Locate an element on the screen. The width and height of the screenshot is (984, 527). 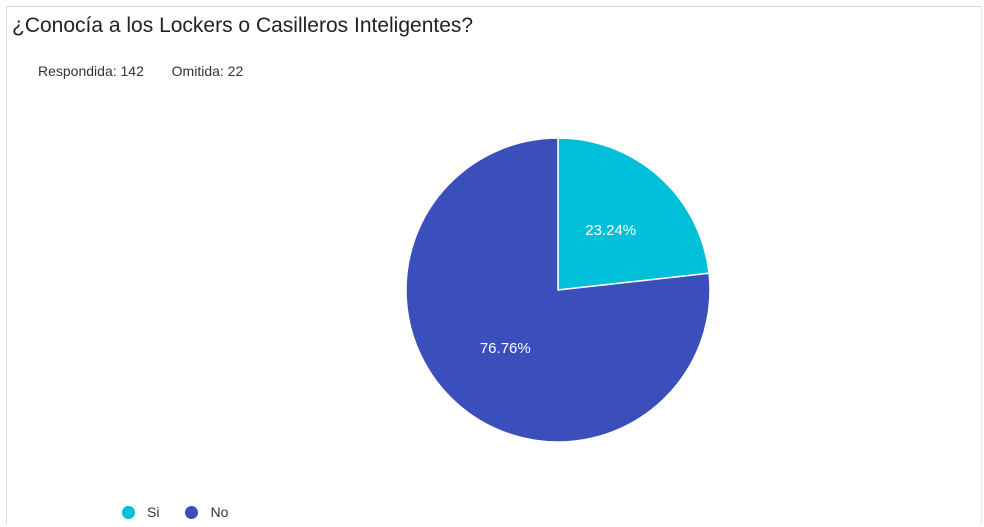
legend-label-no: No is located at coordinates (219, 512).